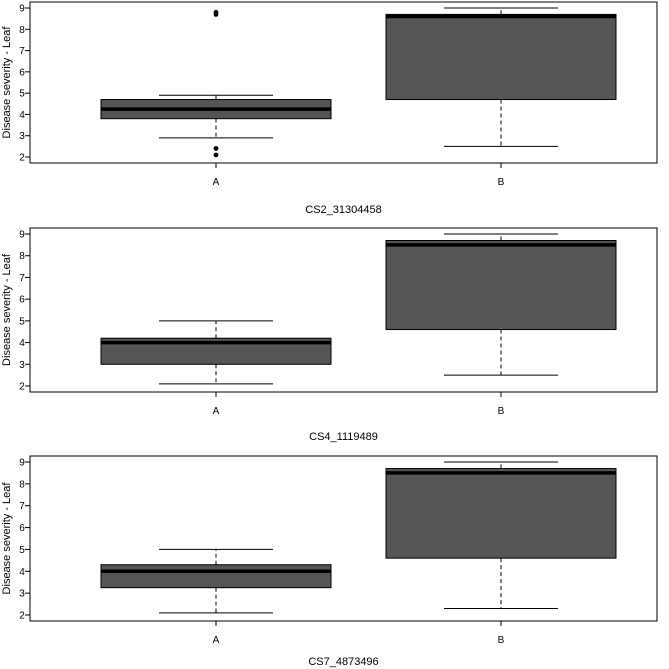  Describe the element at coordinates (343, 210) in the screenshot. I see `x-axis-title: CS2_31304458` at that location.